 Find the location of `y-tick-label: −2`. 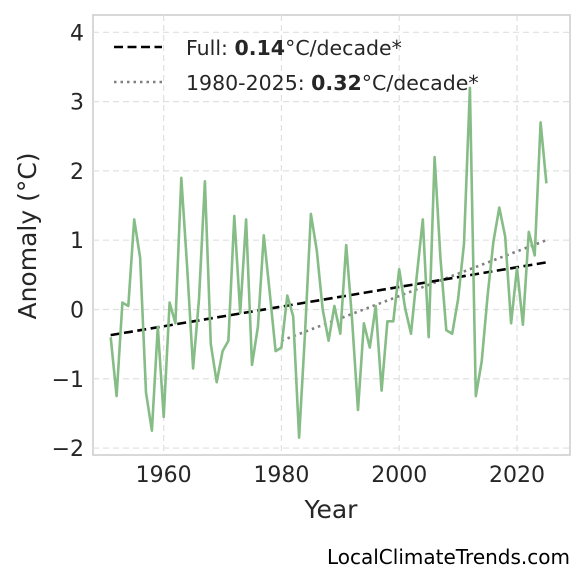

y-tick-label: −2 is located at coordinates (68, 449).